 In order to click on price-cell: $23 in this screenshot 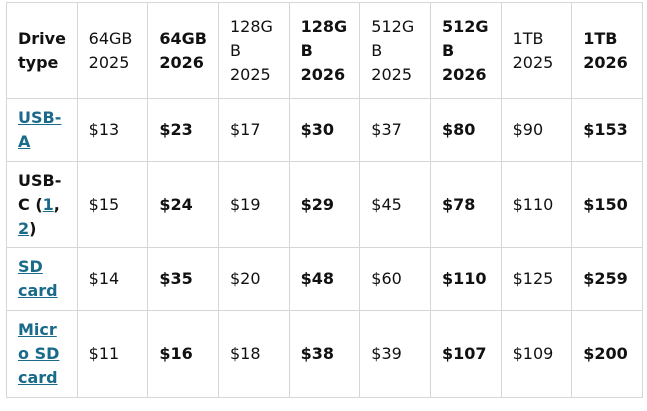, I will do `click(183, 130)`.